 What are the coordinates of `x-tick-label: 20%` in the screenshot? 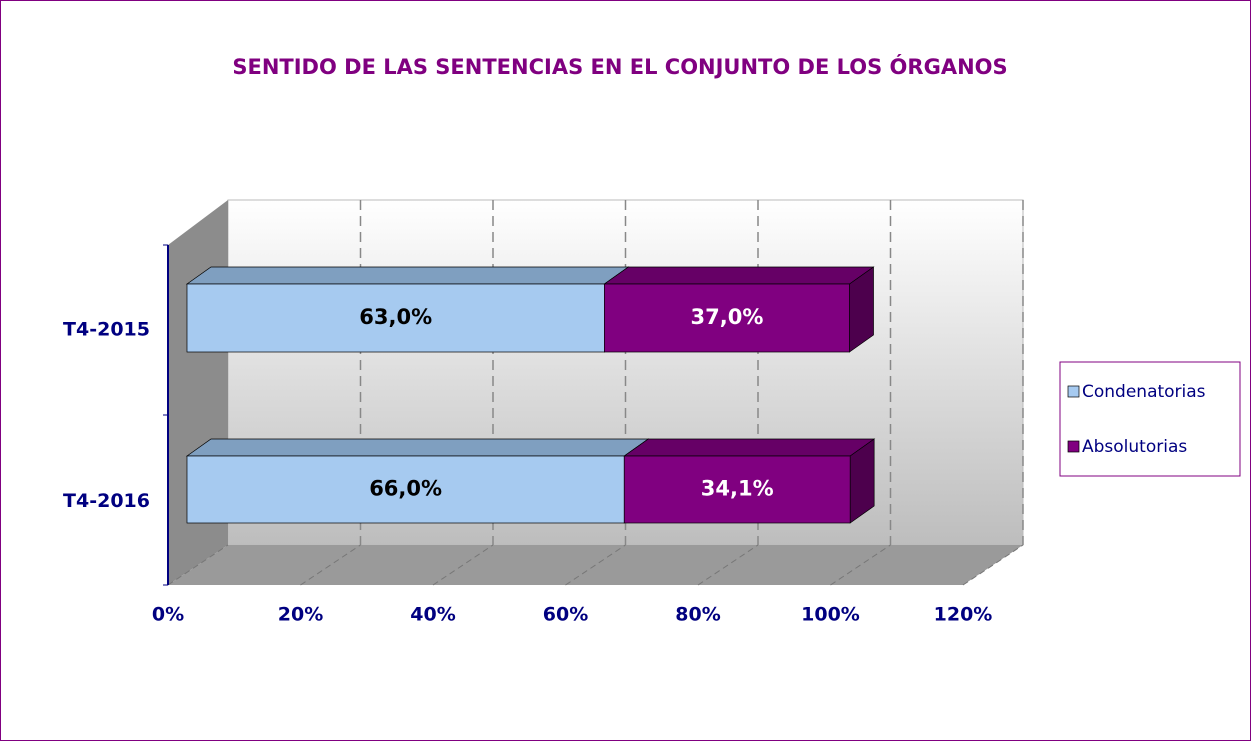 It's located at (300, 615).